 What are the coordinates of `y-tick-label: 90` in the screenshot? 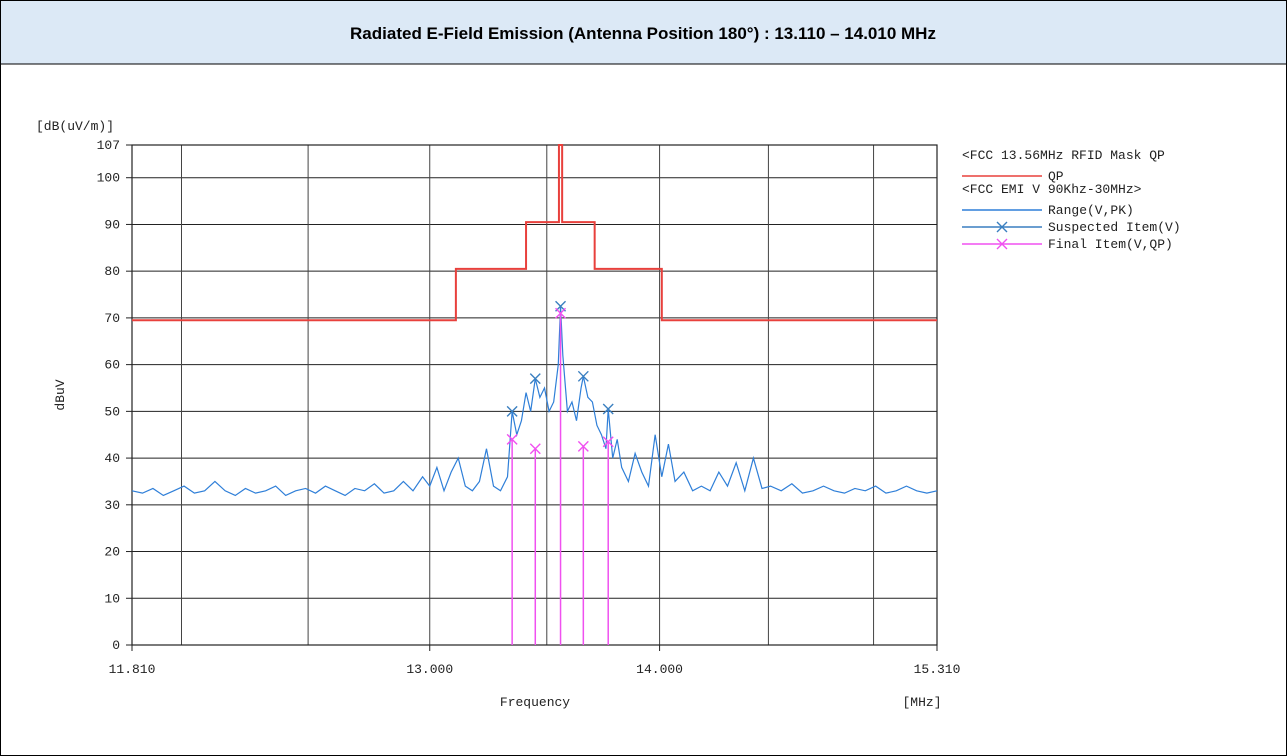 It's located at (112, 224).